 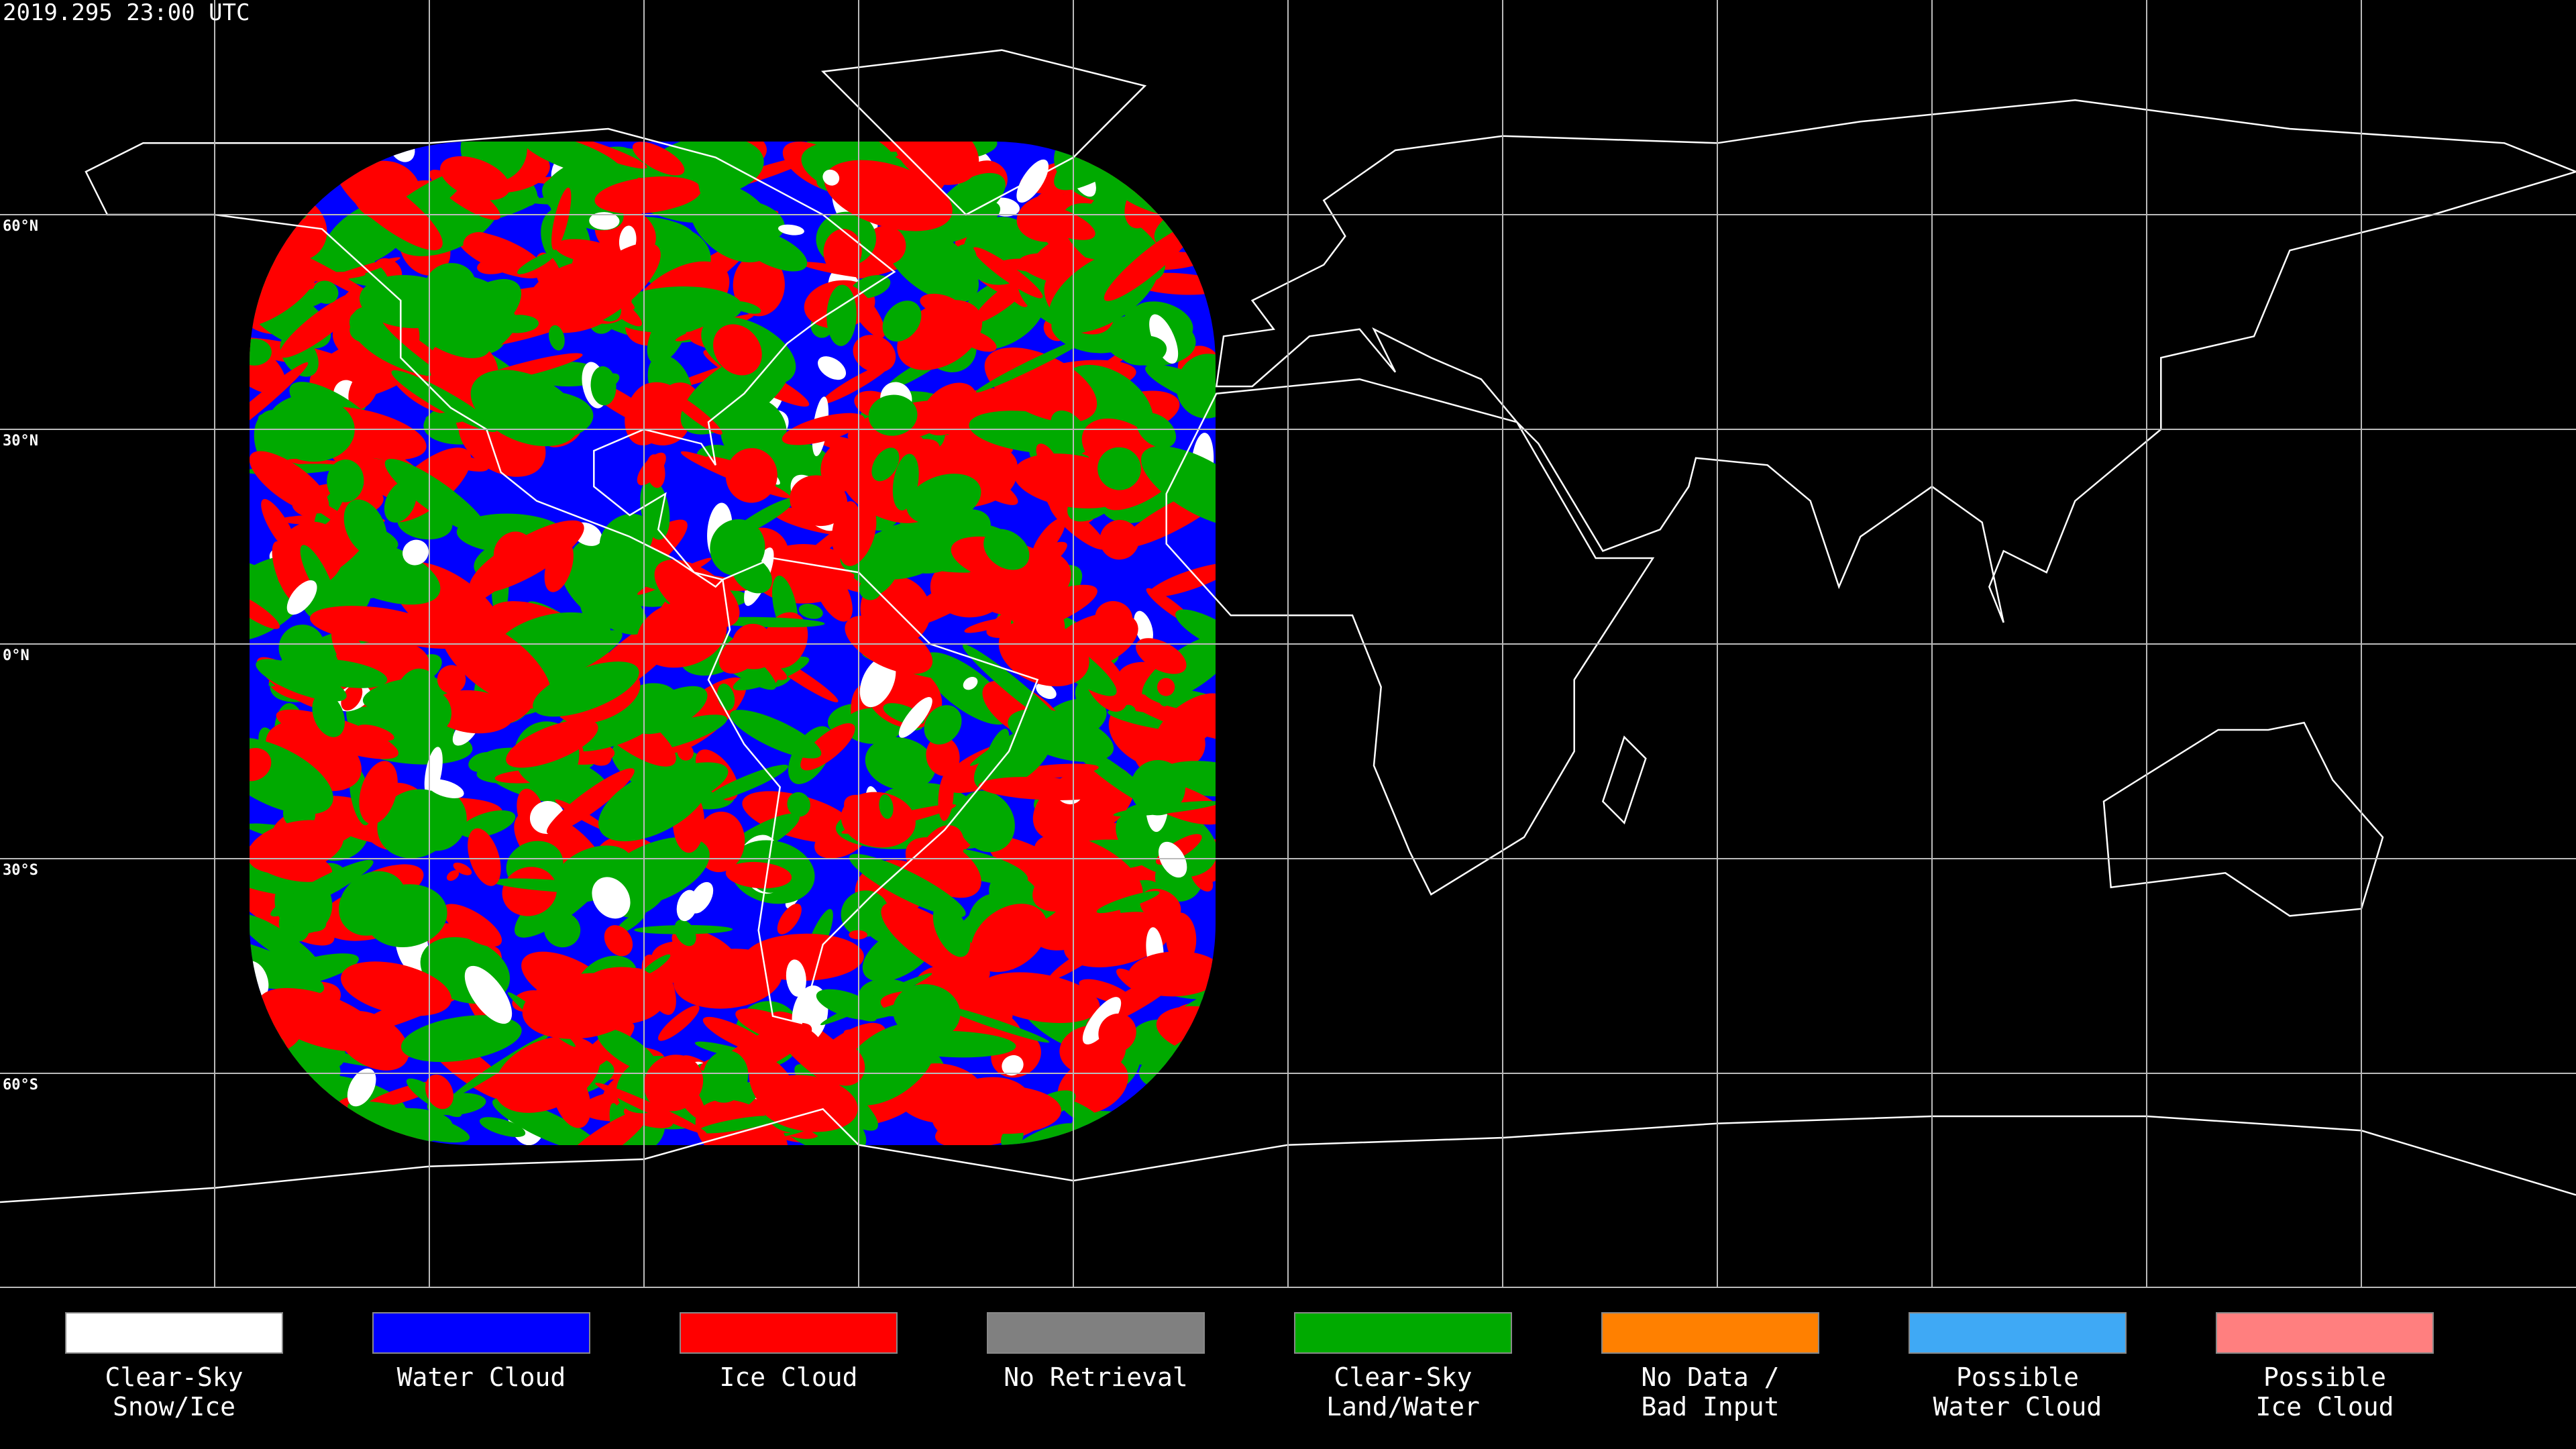 I want to click on latitude-label: 60°N, so click(x=20, y=226).